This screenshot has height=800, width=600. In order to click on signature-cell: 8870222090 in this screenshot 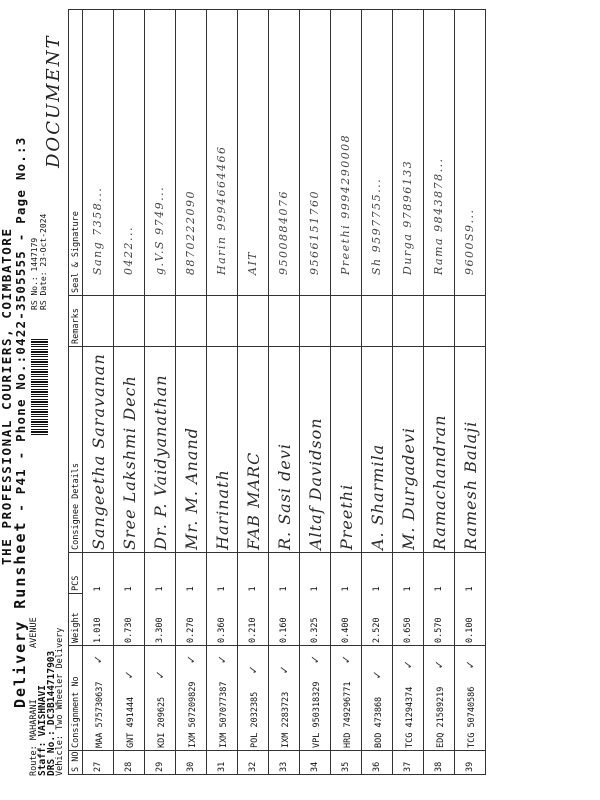, I will do `click(191, 152)`.